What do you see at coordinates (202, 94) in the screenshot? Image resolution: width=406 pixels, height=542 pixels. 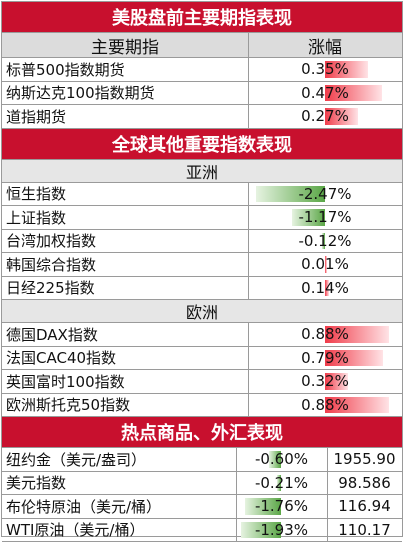 I see `table-row: 纳斯达克100指数期货 0.47%` at bounding box center [202, 94].